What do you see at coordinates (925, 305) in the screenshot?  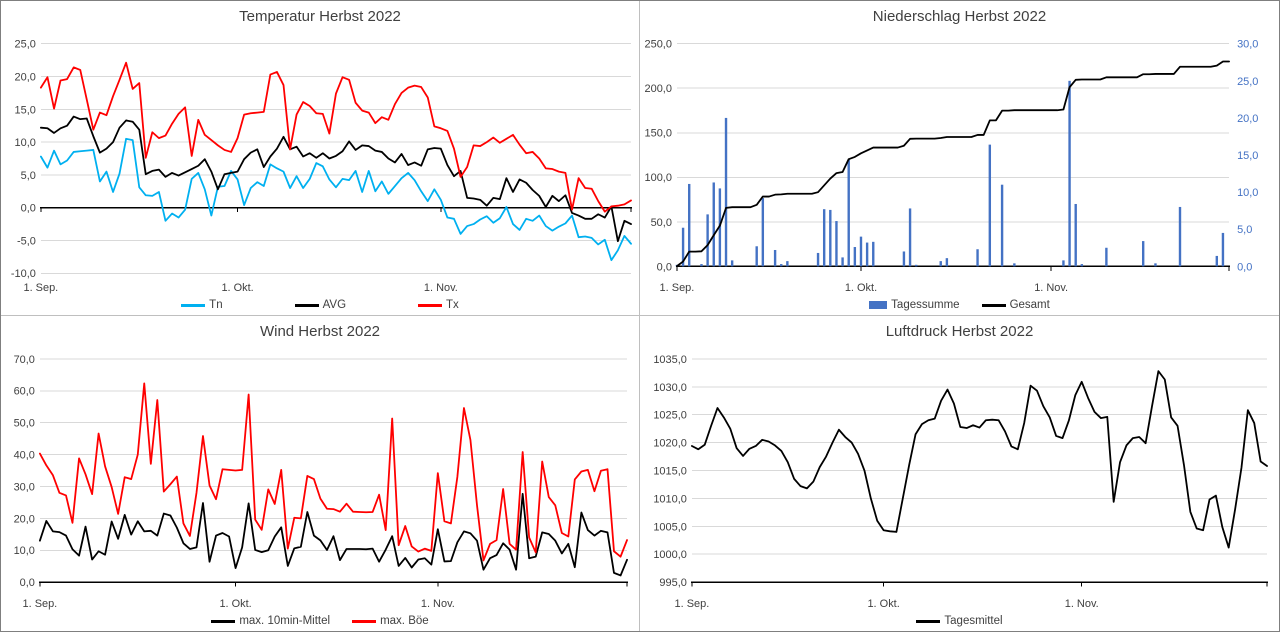 I see `legend-label: Tagessumme` at bounding box center [925, 305].